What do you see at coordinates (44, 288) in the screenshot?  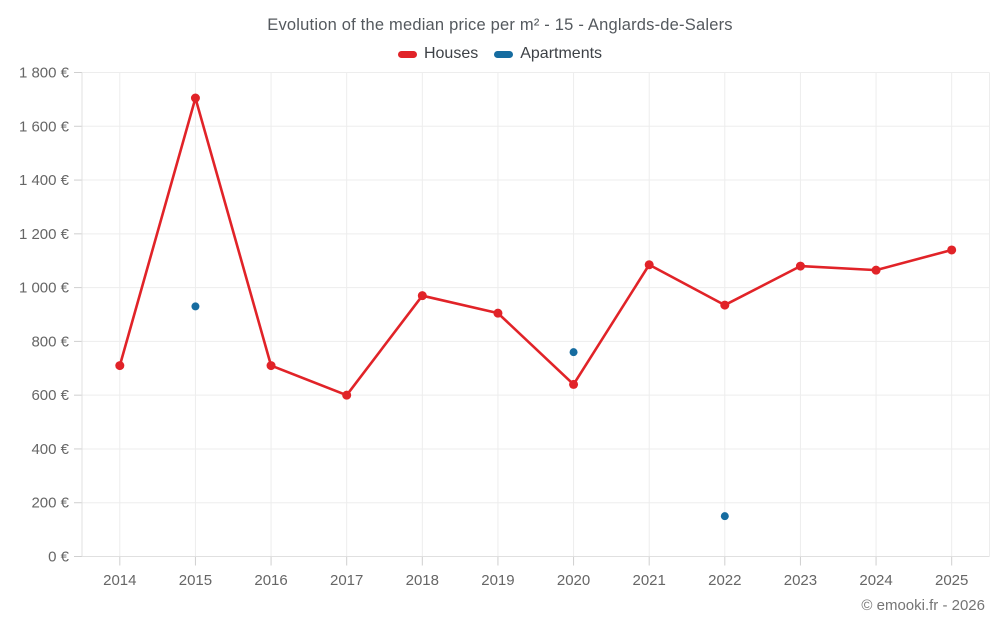 I see `y-tick-label: 1 000 €` at bounding box center [44, 288].